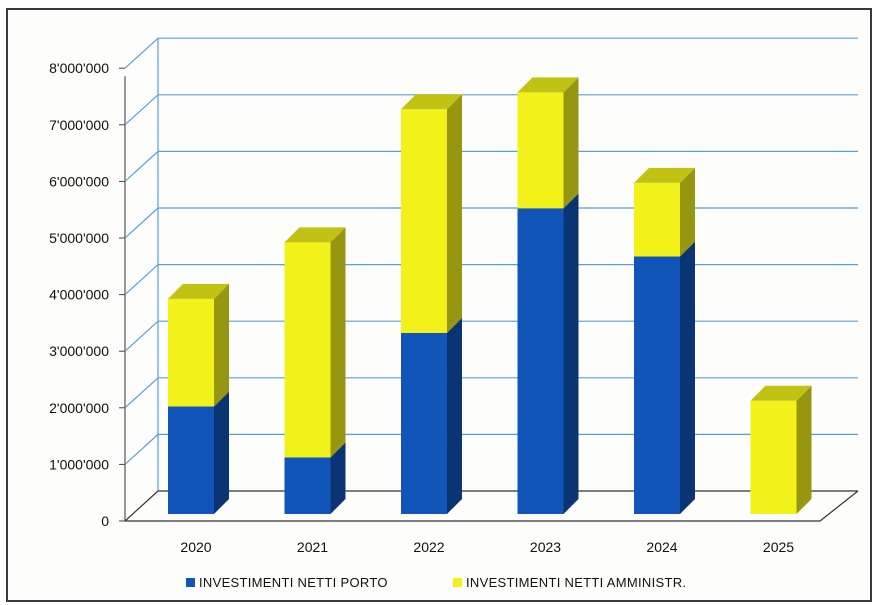 The width and height of the screenshot is (875, 605). I want to click on y-tick-label: 4'000'000, so click(79, 295).